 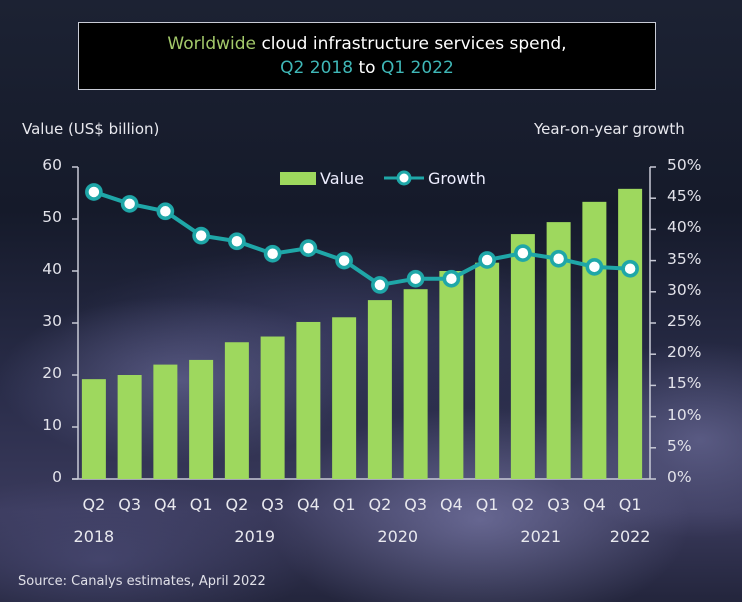 What do you see at coordinates (142, 581) in the screenshot?
I see `source-note: Source: Canalys estimates, April 2022` at bounding box center [142, 581].